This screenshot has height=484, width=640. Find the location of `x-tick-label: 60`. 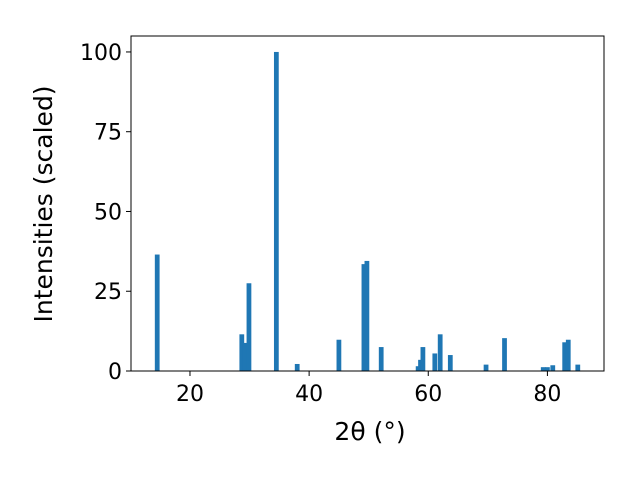

x-tick-label: 60 is located at coordinates (428, 394).